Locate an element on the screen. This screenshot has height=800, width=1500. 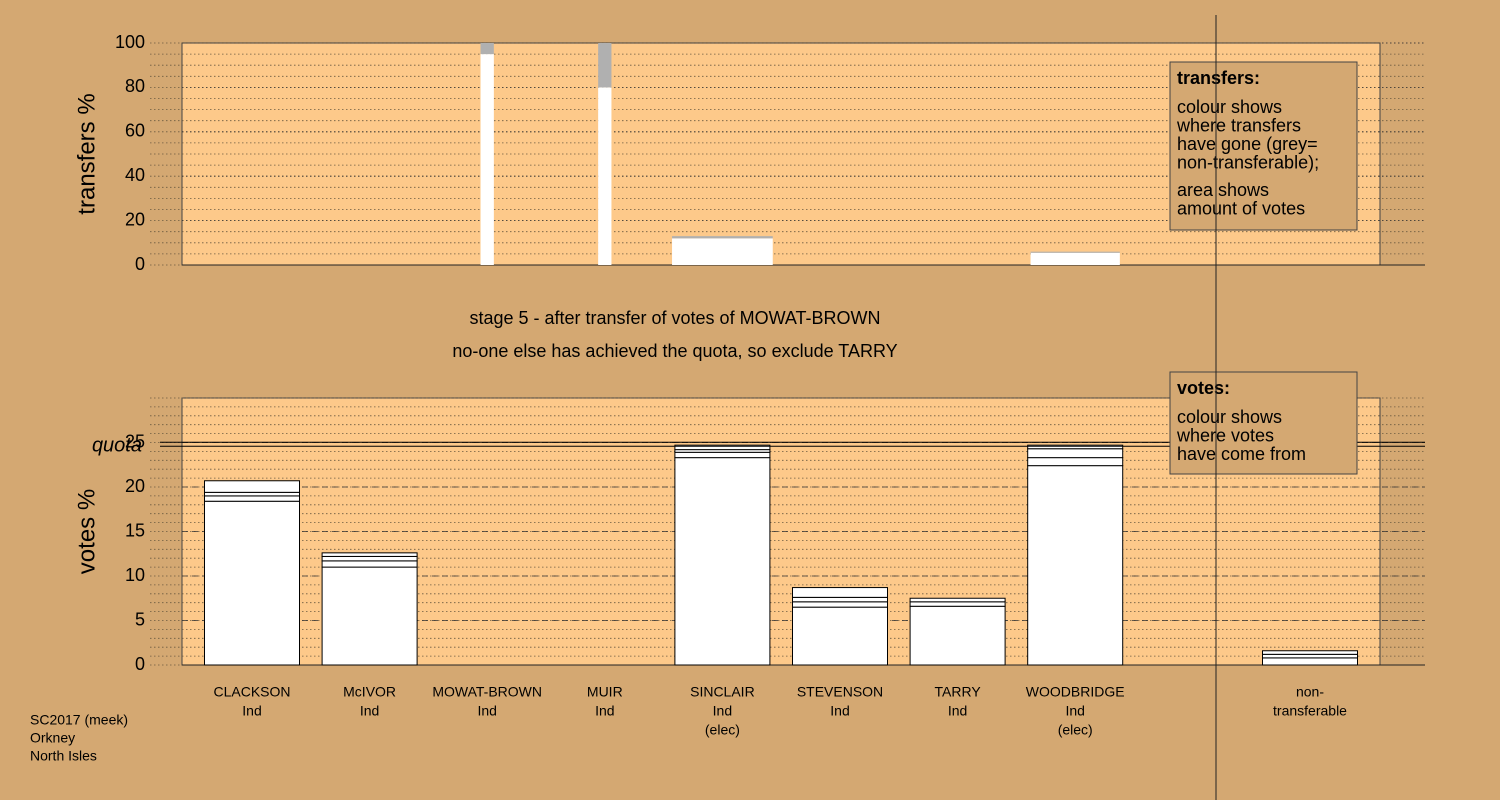
legend-text: have come from is located at coordinates (1241, 454).